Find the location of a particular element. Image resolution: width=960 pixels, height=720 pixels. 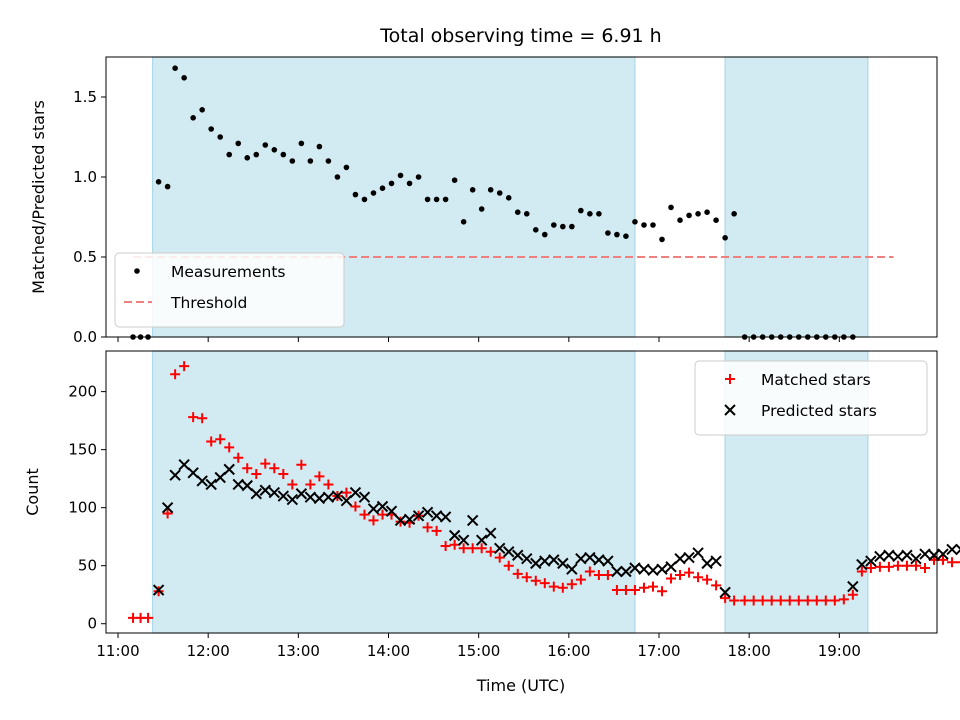

count-y-tick-label: 50 is located at coordinates (87, 566).